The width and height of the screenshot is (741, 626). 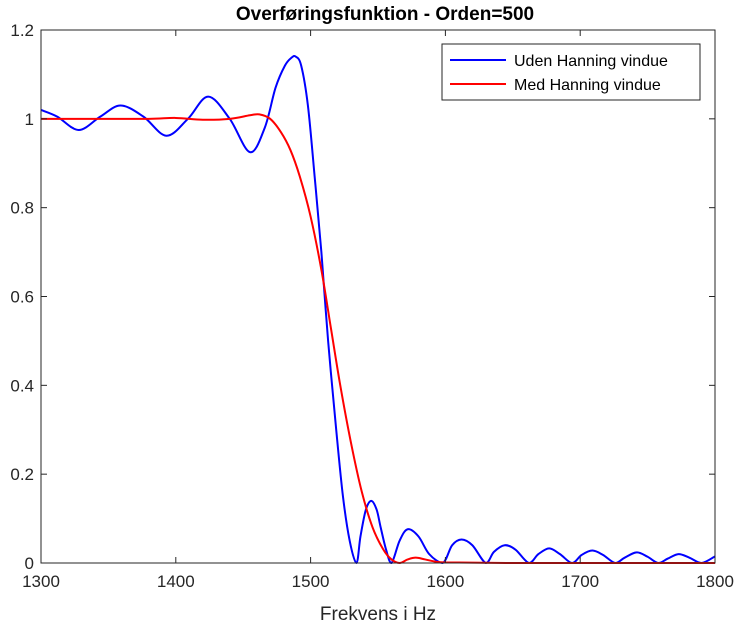 What do you see at coordinates (580, 581) in the screenshot?
I see `x-tick-label: 1700` at bounding box center [580, 581].